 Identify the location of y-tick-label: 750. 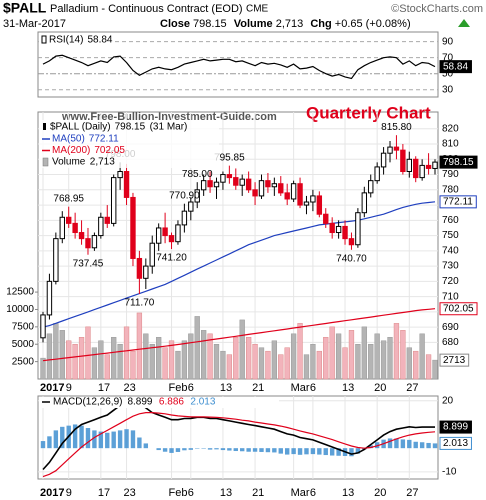
(450, 235).